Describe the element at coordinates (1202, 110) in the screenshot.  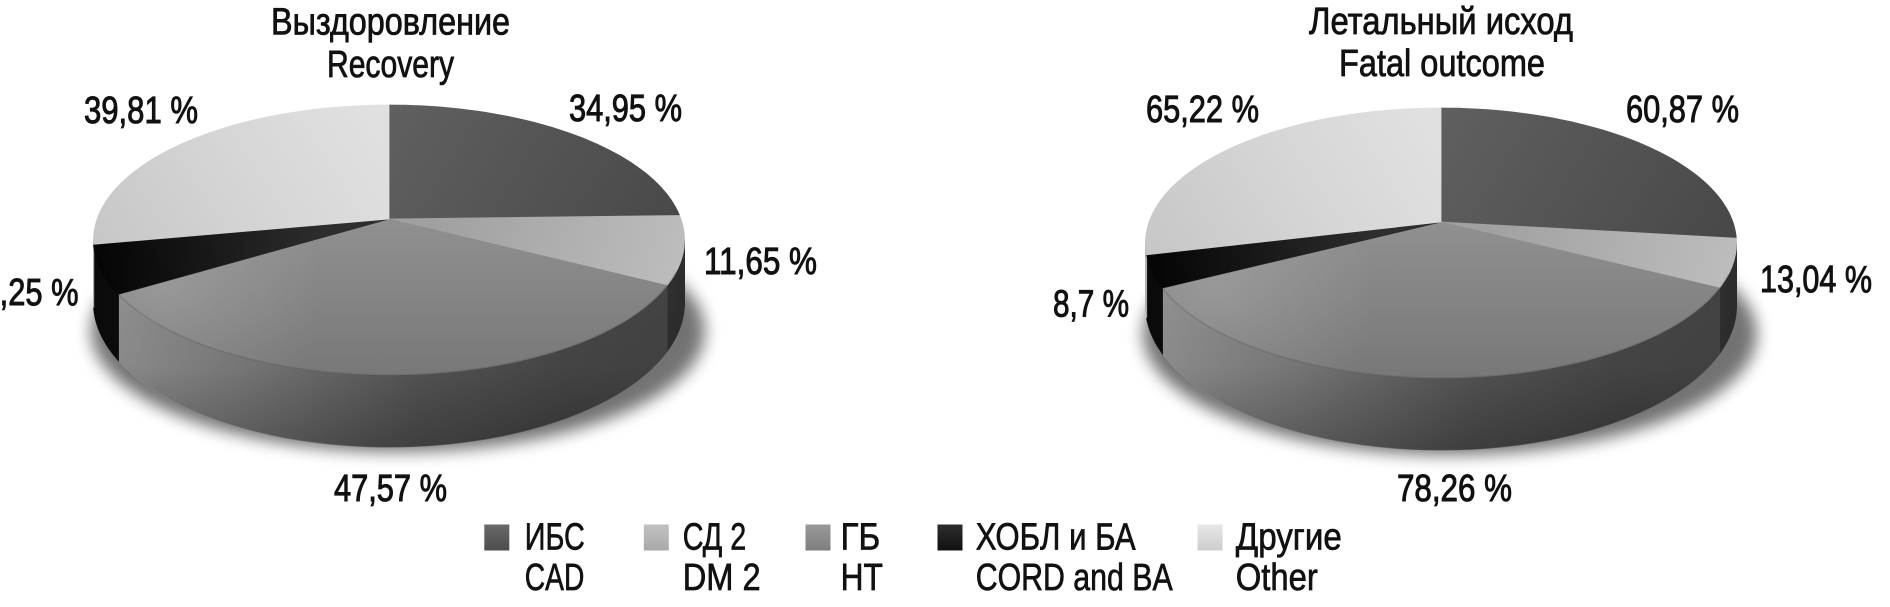
I see `svg-text: 65,22 %` at that location.